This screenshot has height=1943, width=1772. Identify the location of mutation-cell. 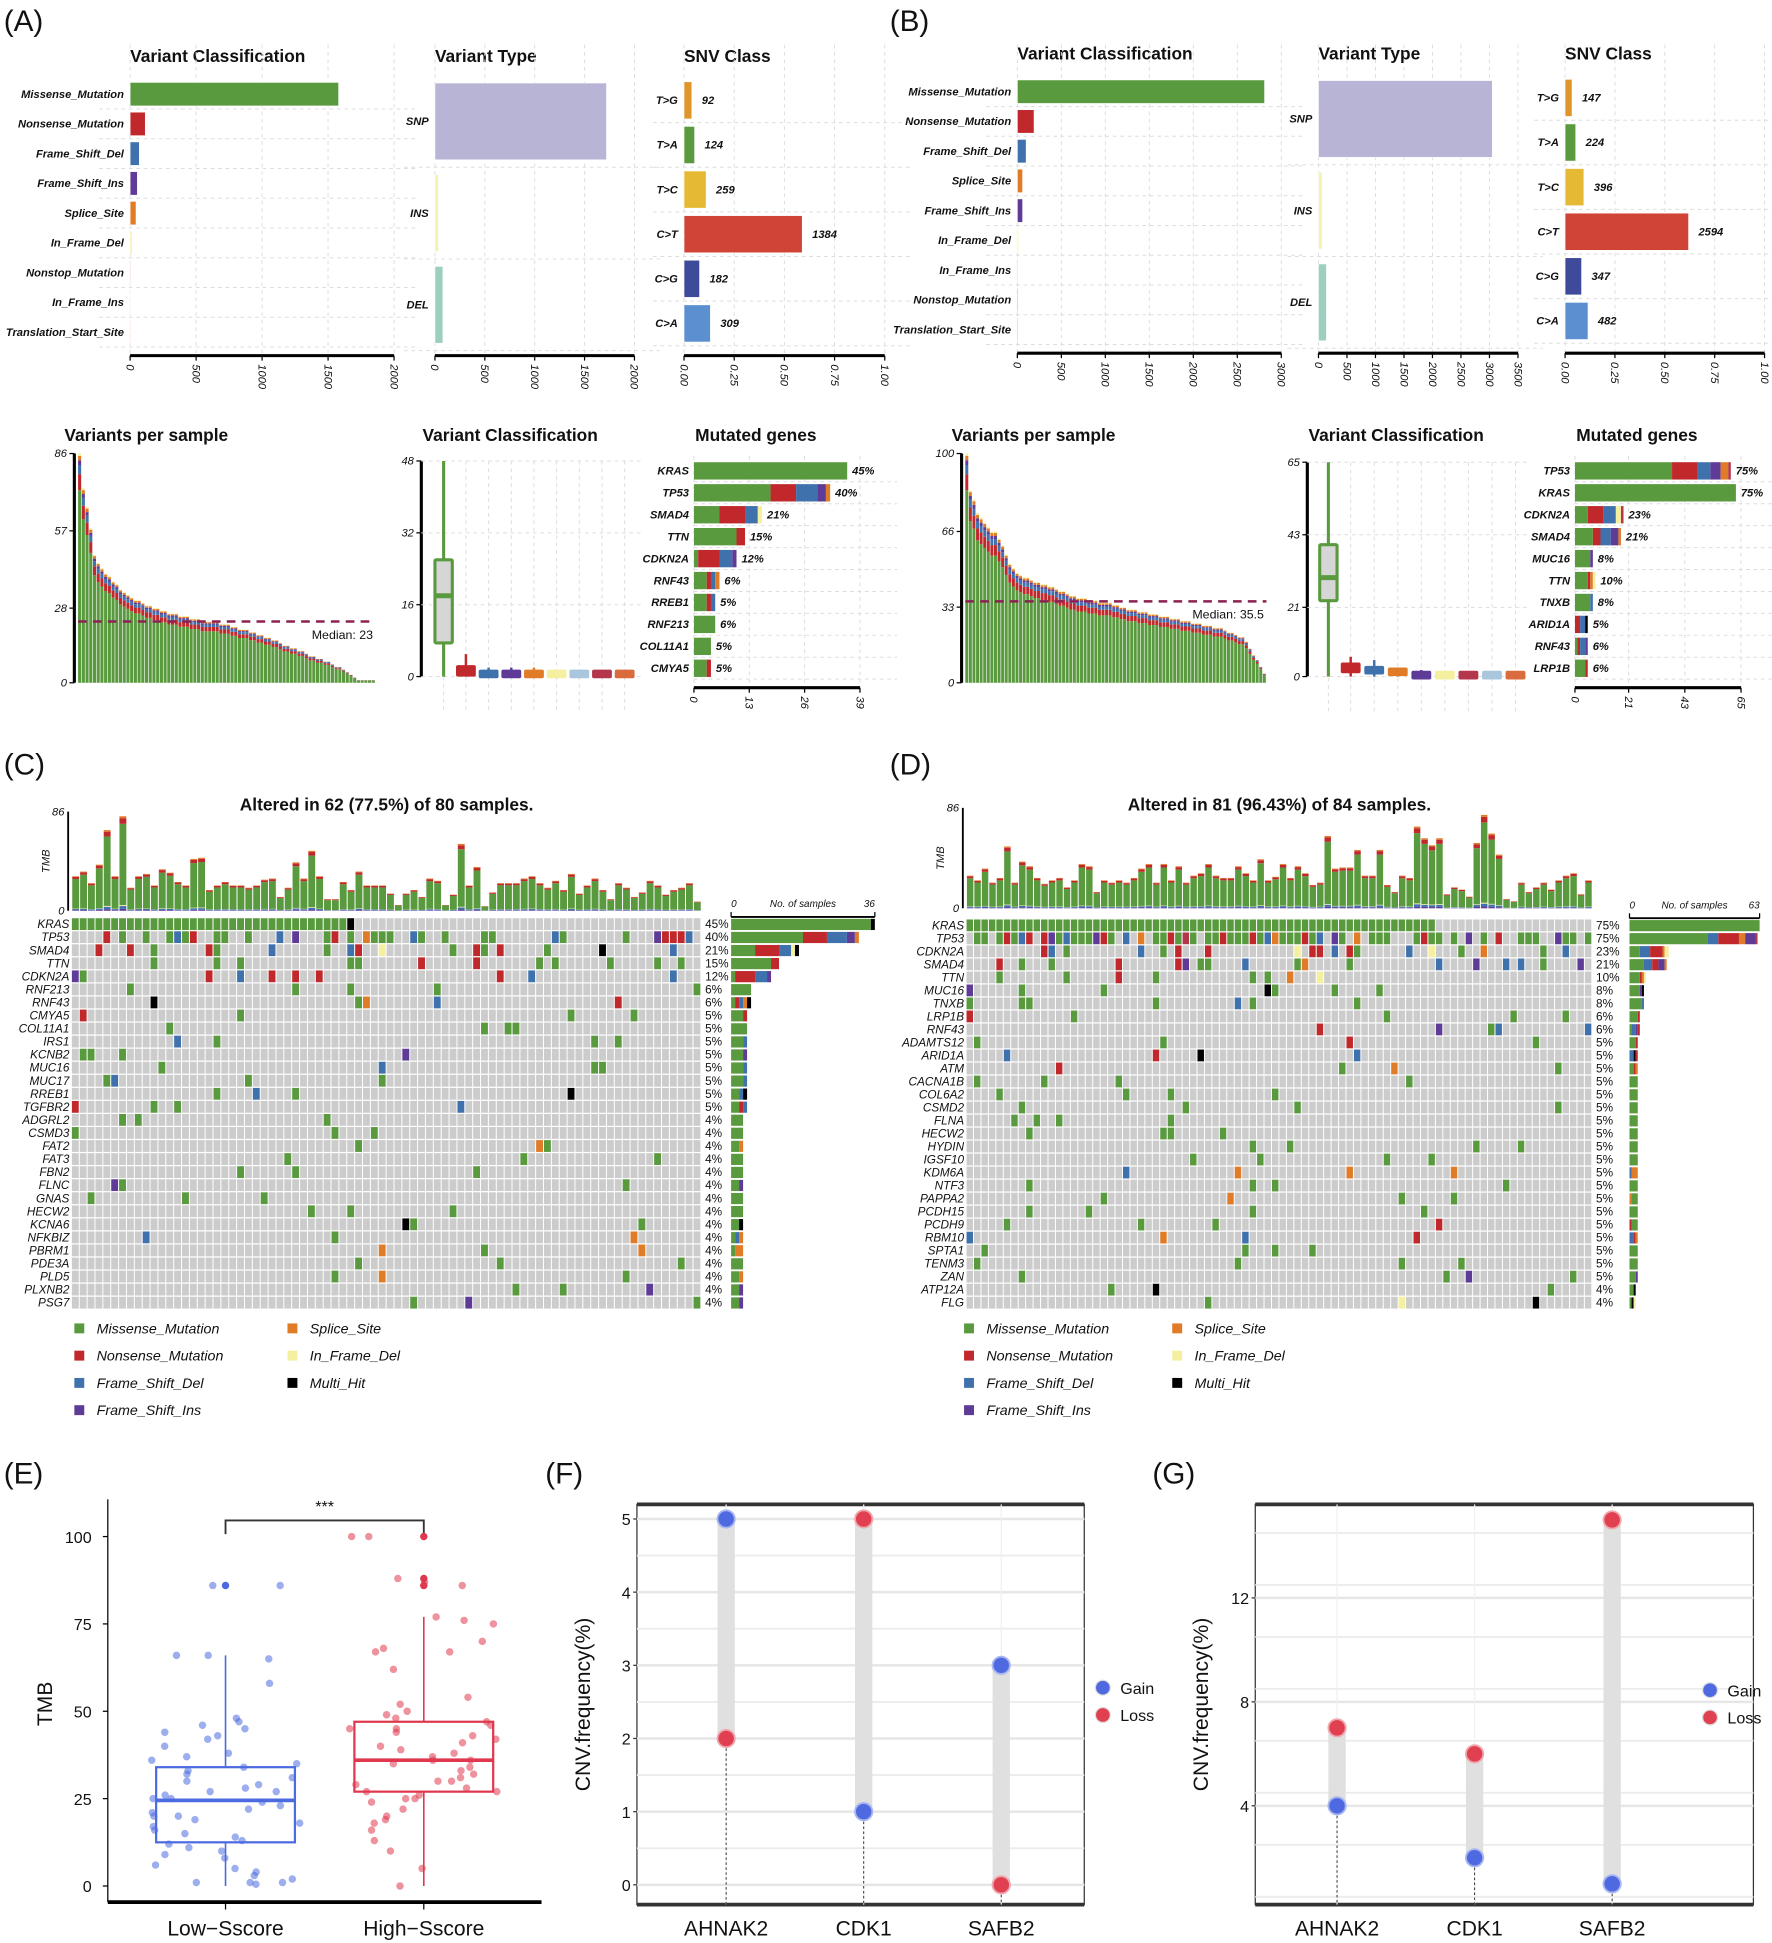
(414, 937).